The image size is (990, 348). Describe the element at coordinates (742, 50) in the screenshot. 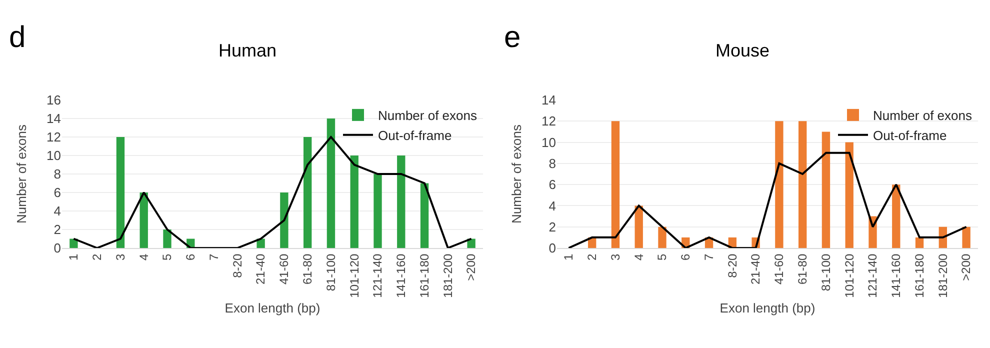

I see `chart-title: Mouse` at that location.